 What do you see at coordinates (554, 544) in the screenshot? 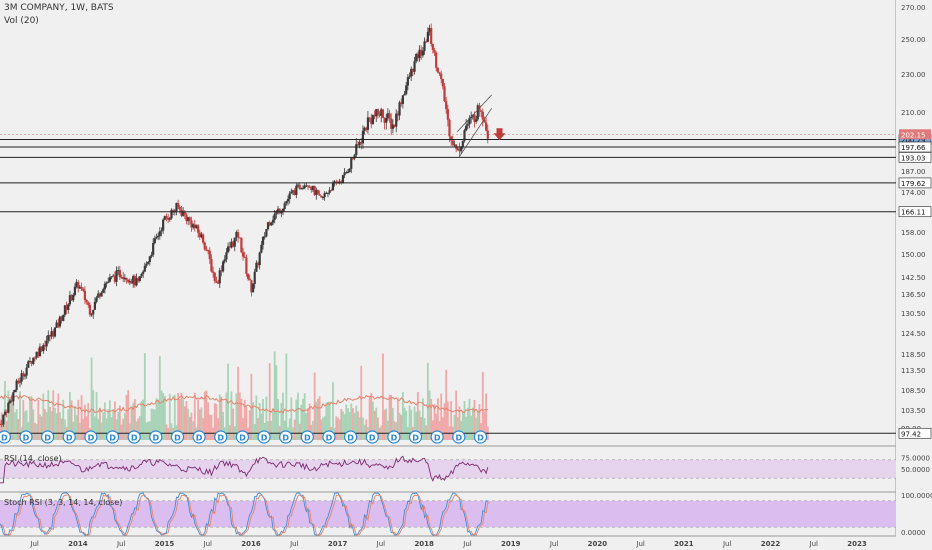
I see `time-tick-label: Jul` at bounding box center [554, 544].